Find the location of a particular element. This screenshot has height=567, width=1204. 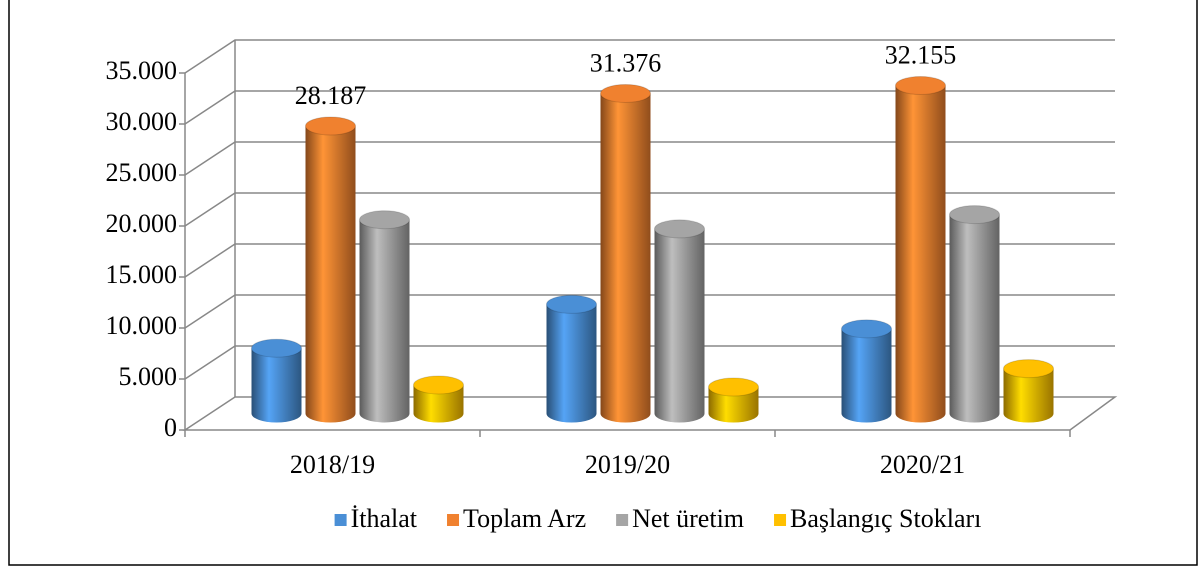

legend-label: Net üretim is located at coordinates (688, 518).